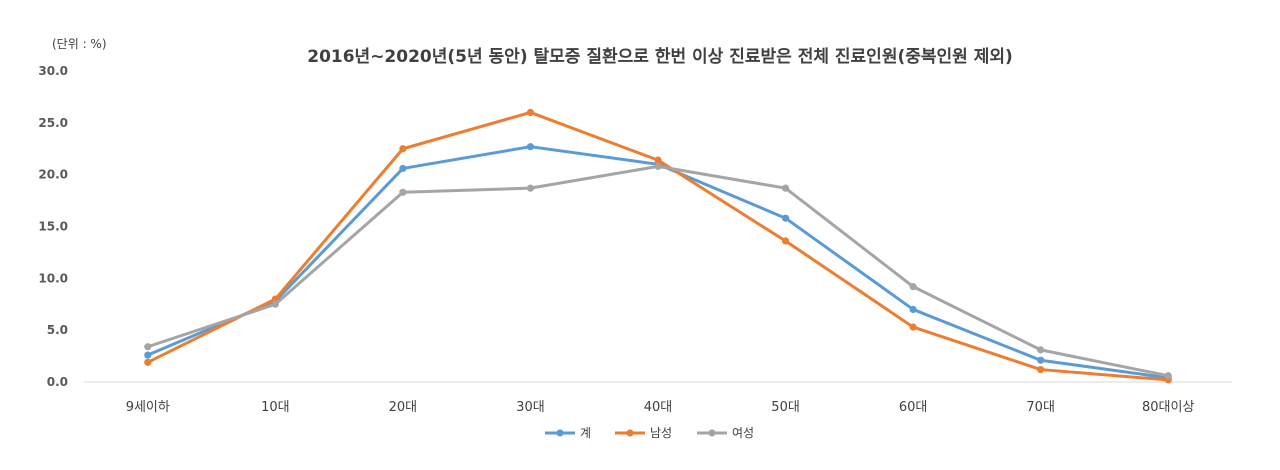  Describe the element at coordinates (53, 175) in the screenshot. I see `y-tick-label: 20.0` at that location.